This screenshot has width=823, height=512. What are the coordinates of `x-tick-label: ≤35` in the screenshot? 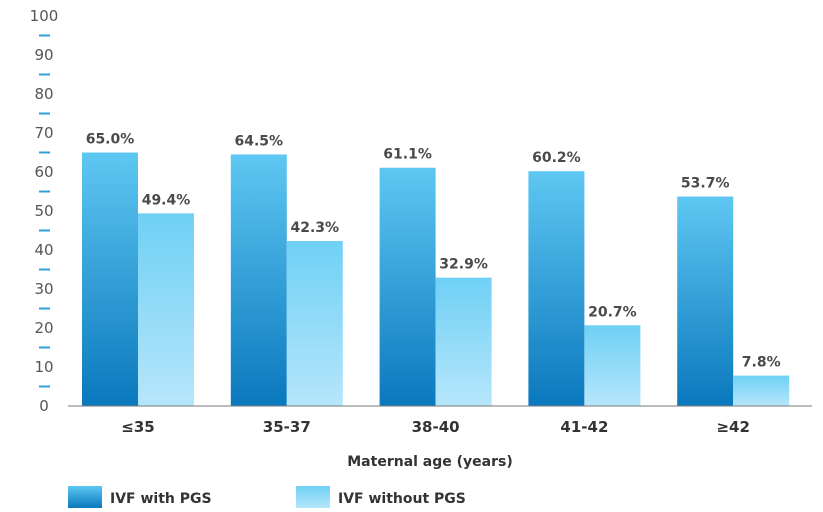 It's located at (137, 427).